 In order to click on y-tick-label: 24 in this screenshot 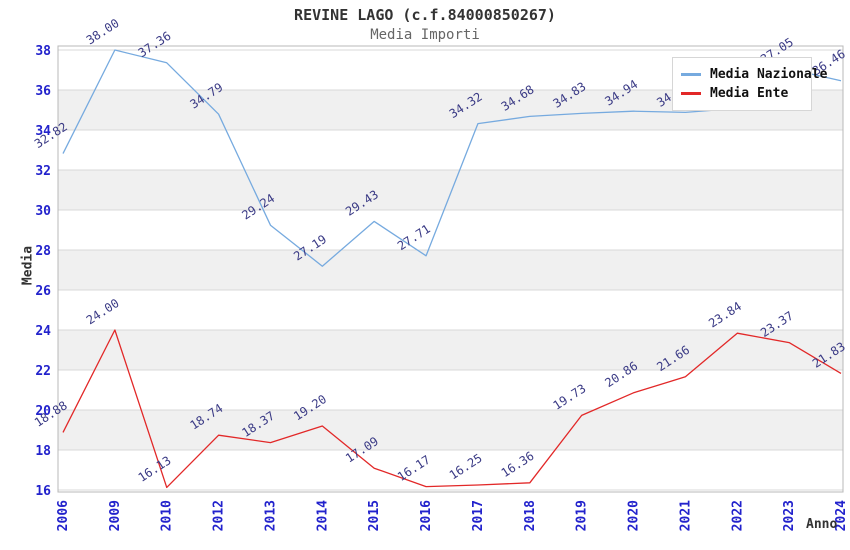, I will do `click(43, 331)`.